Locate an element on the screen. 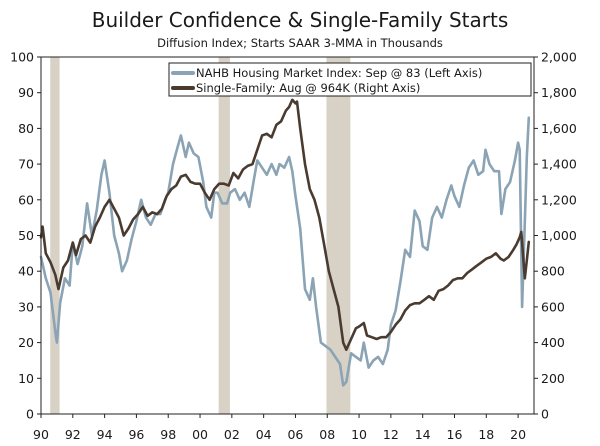  right-tick-label: 1,400 is located at coordinates (559, 164).